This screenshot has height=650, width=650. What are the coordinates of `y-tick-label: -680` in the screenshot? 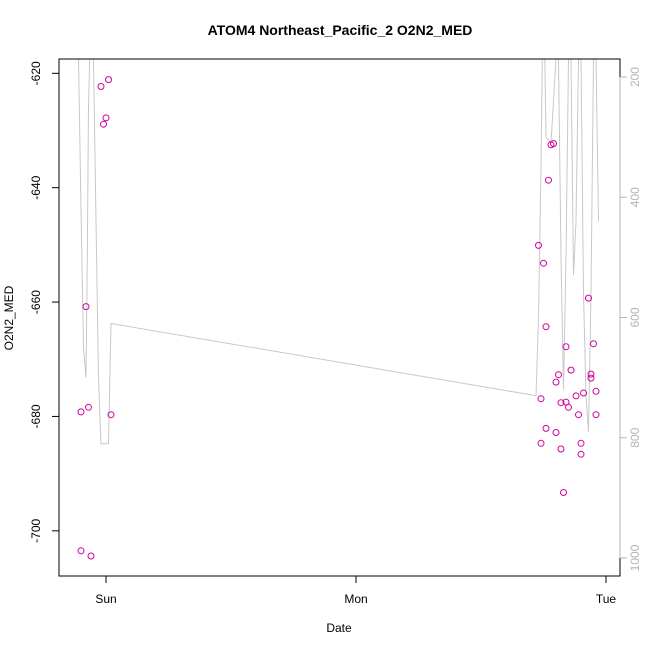 It's located at (36, 416).